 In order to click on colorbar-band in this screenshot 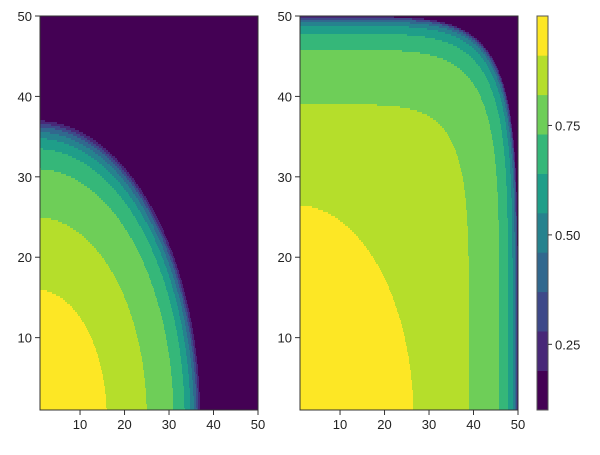, I will do `click(542, 36)`.